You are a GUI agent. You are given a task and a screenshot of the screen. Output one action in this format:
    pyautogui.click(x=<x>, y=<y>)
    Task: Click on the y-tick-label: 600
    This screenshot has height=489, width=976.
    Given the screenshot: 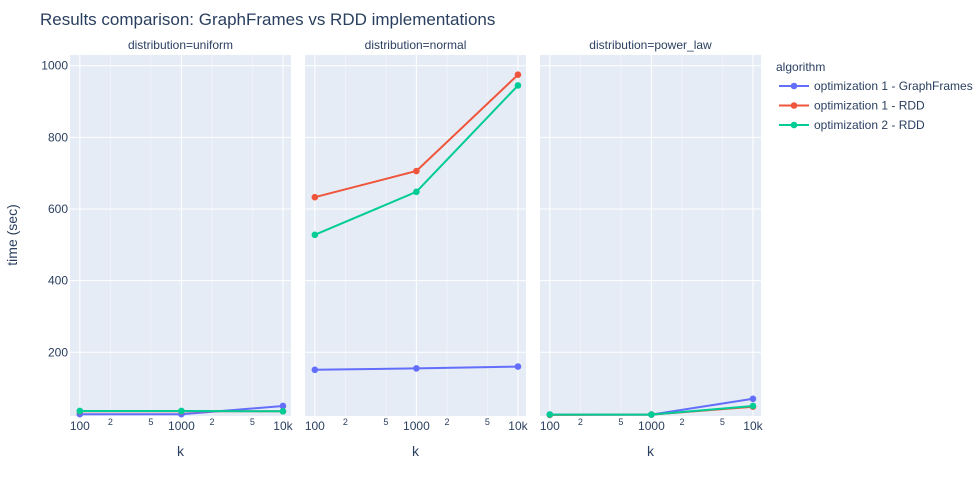 What is the action you would take?
    pyautogui.click(x=58, y=209)
    